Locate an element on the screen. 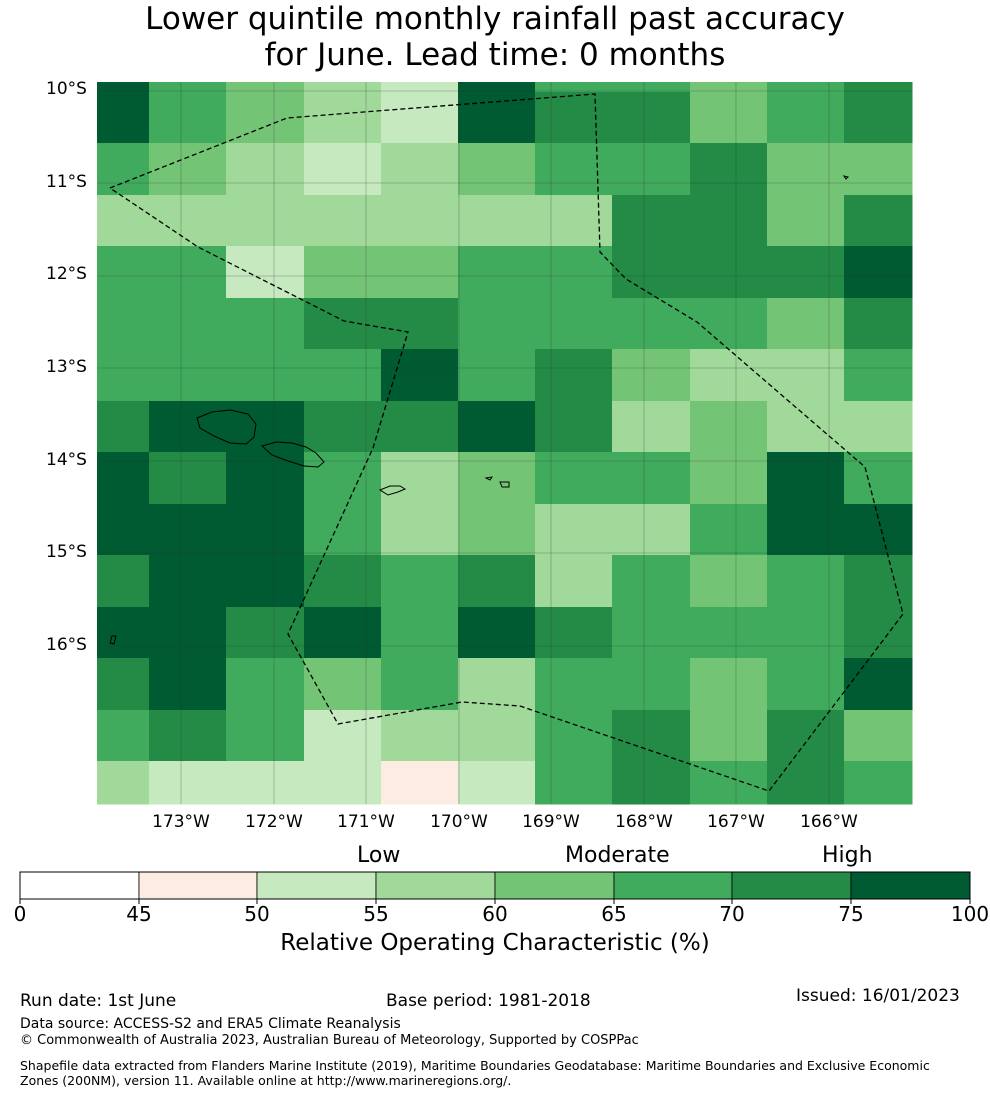 The height and width of the screenshot is (1095, 990). lon-label-172w: 172°W is located at coordinates (274, 822).